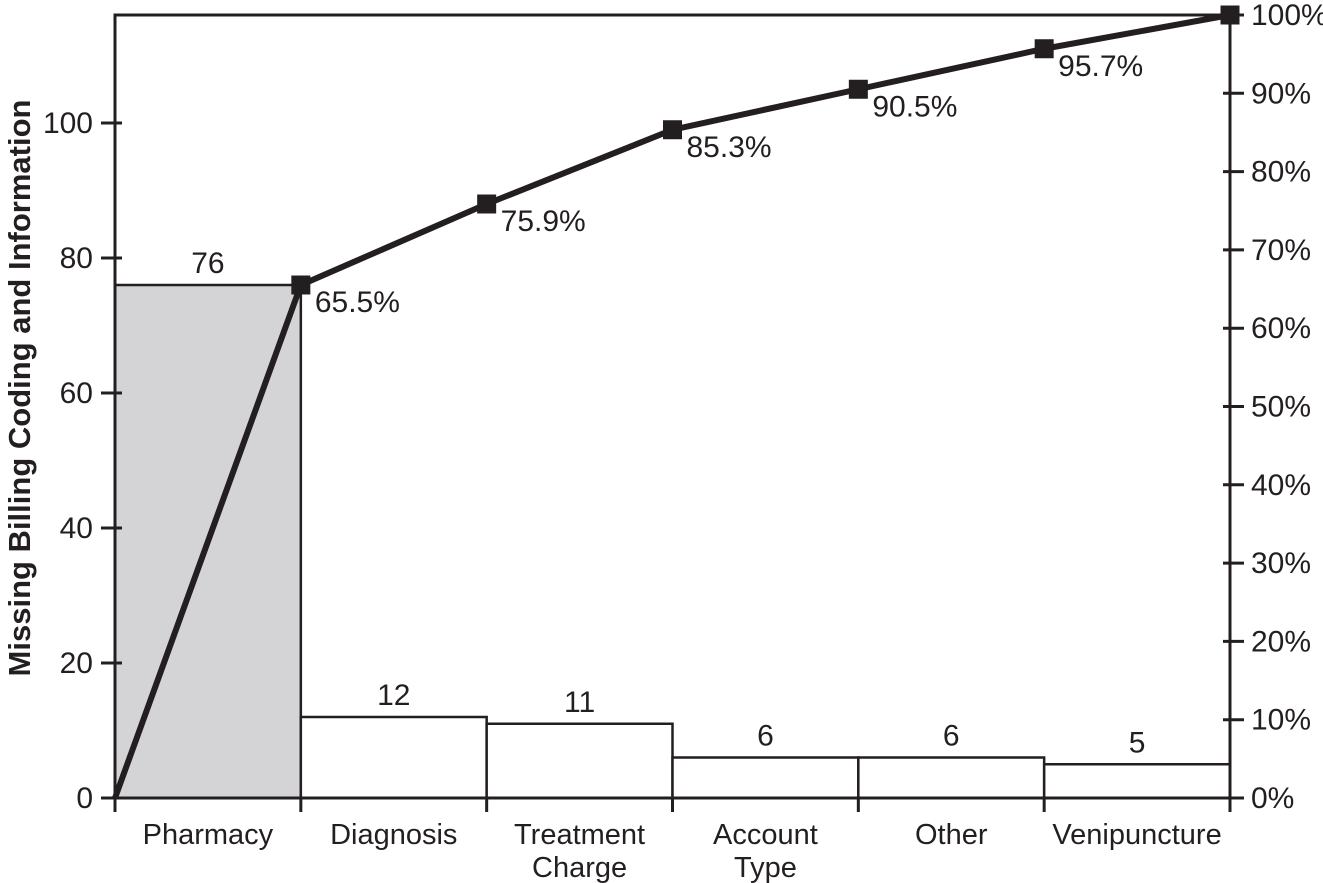 This screenshot has width=1323, height=883. I want to click on cumulative-percent-label: 75.9%, so click(543, 221).